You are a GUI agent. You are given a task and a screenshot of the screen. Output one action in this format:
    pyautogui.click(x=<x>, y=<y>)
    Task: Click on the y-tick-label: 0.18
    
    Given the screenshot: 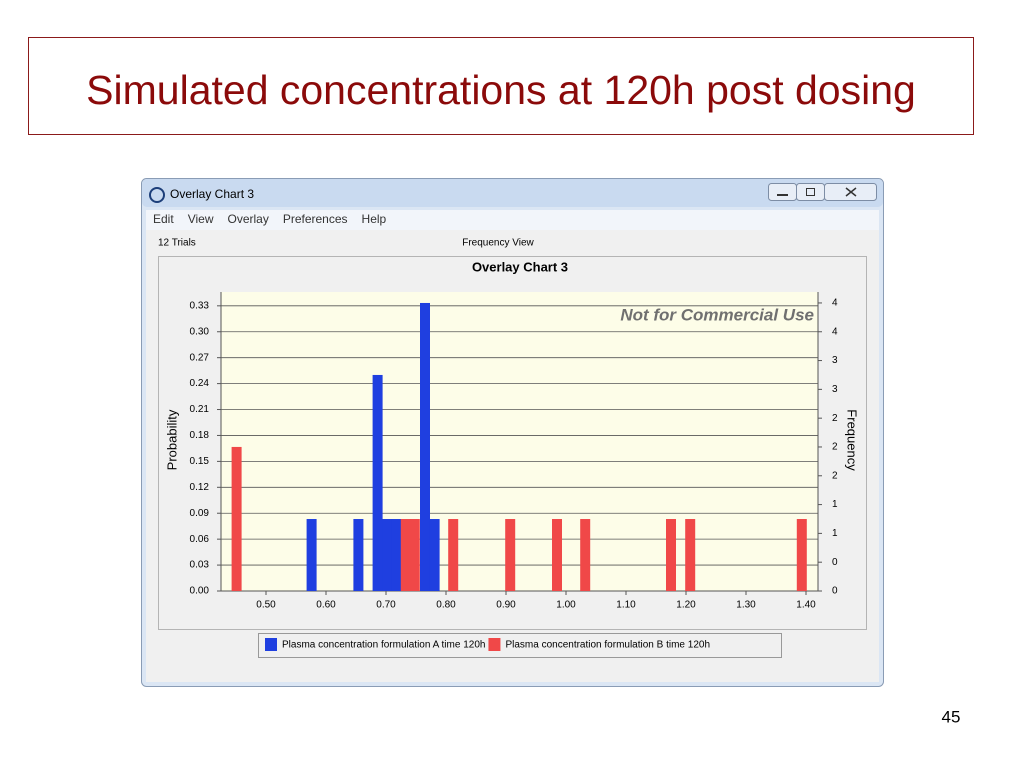 What is the action you would take?
    pyautogui.click(x=200, y=435)
    